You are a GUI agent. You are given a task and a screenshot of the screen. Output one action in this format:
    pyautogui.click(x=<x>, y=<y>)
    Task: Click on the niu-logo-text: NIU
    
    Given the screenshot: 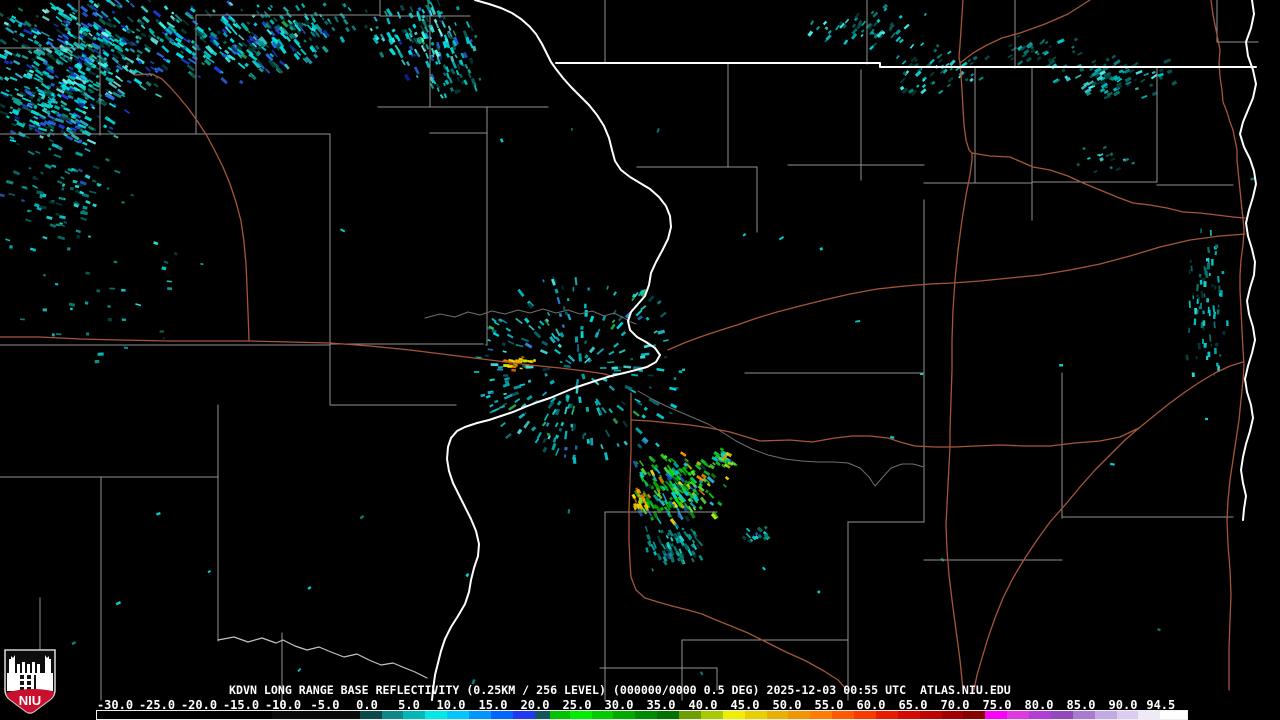 What is the action you would take?
    pyautogui.click(x=30, y=700)
    